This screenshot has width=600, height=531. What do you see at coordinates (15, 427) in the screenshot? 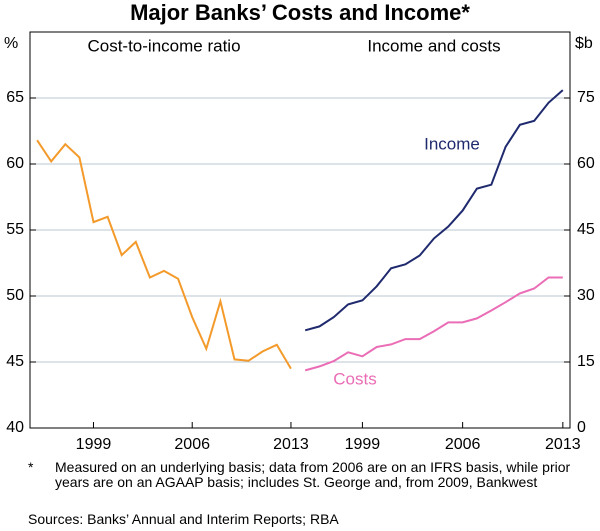
I see `y-tick-label: 40` at bounding box center [15, 427].